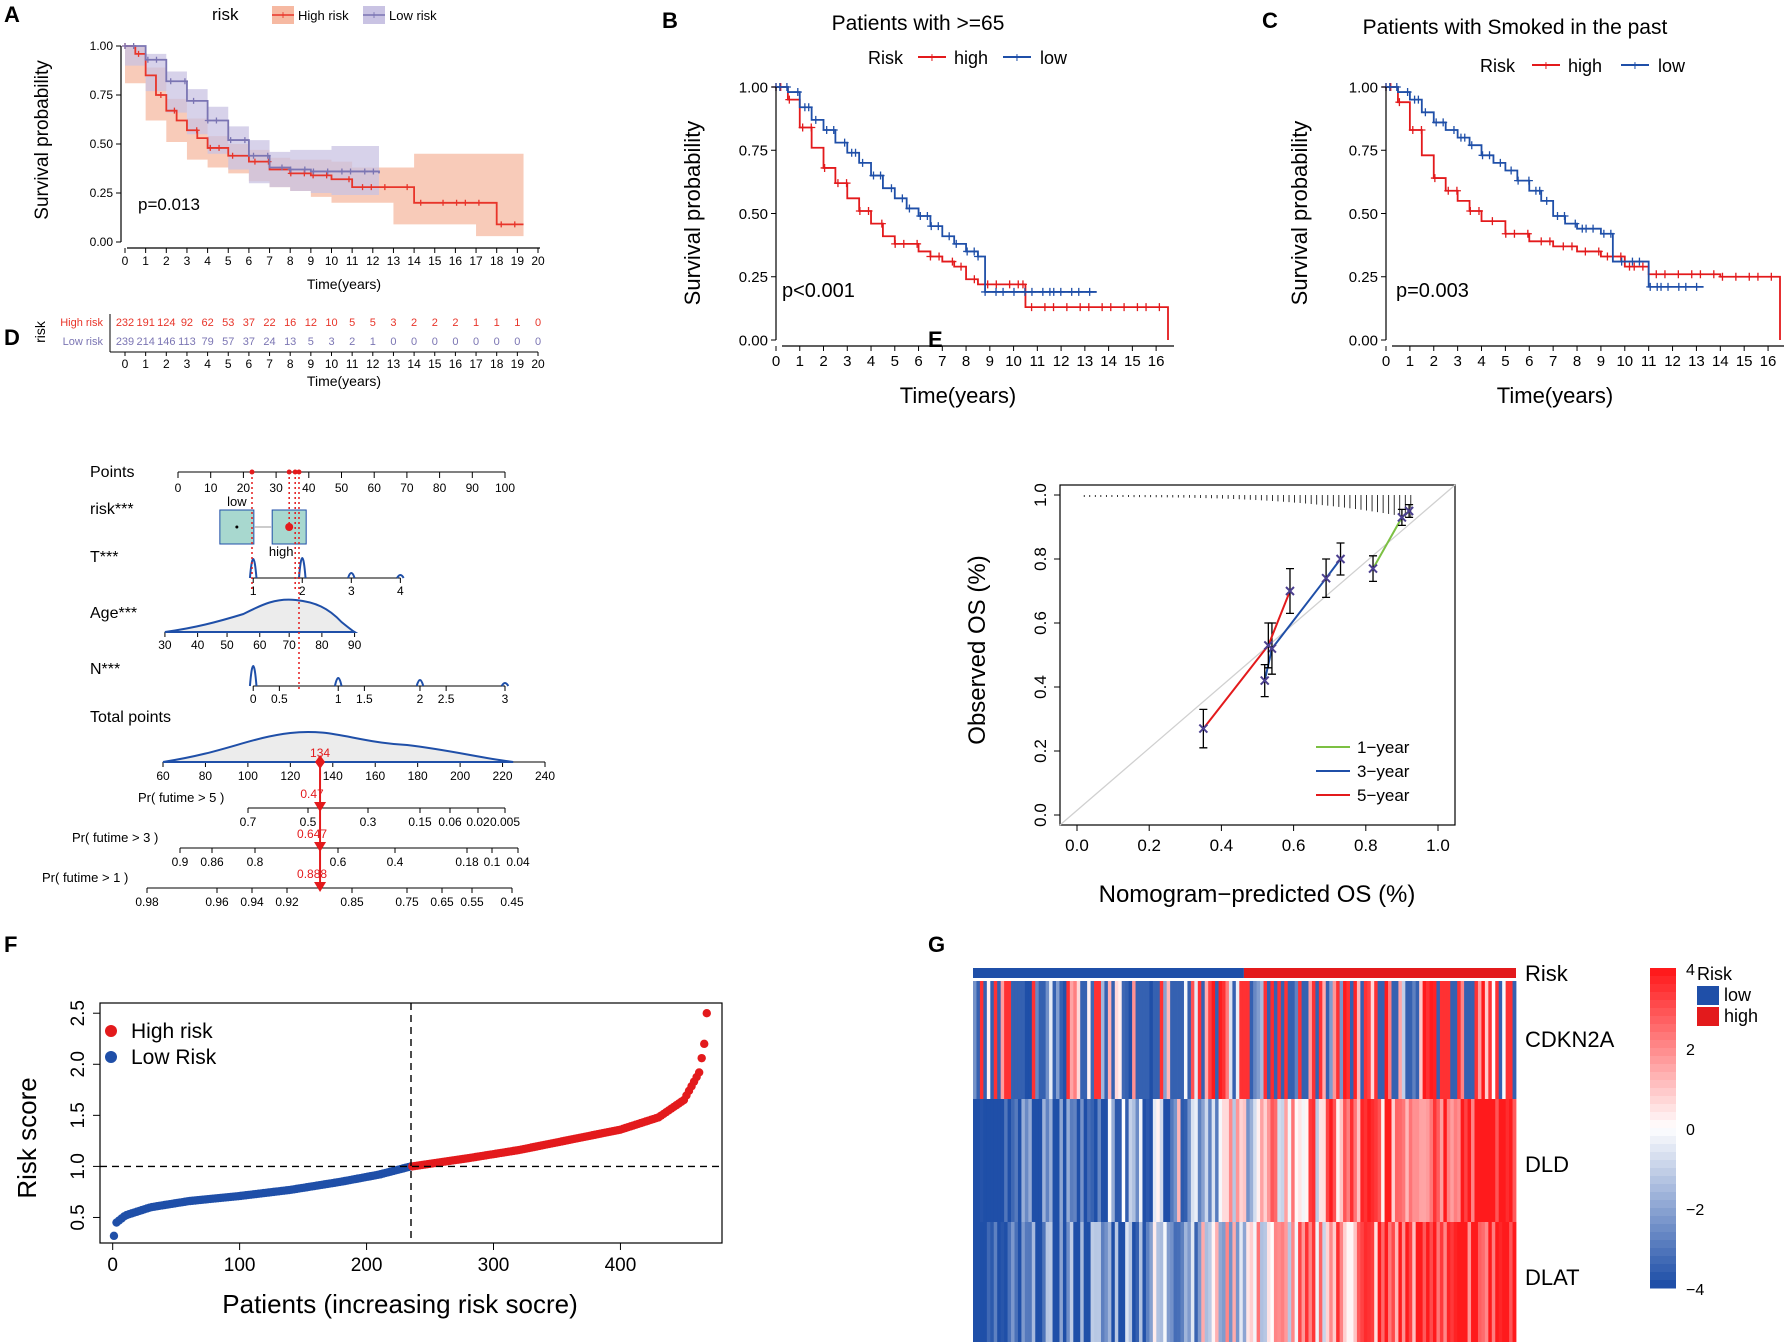 This screenshot has width=1784, height=1343. Describe the element at coordinates (1383, 747) in the screenshot. I see `panel-e-legend-entry: 1−year` at that location.